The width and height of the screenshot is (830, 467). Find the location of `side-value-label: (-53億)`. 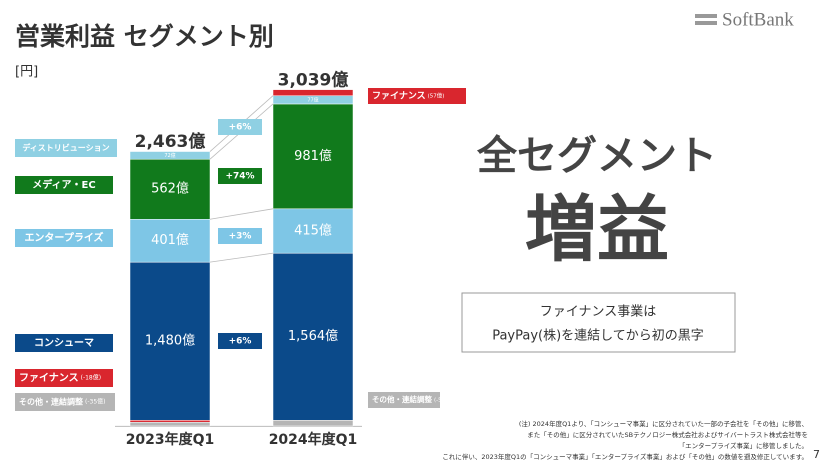

side-value-label: (-53億) is located at coordinates (443, 400).